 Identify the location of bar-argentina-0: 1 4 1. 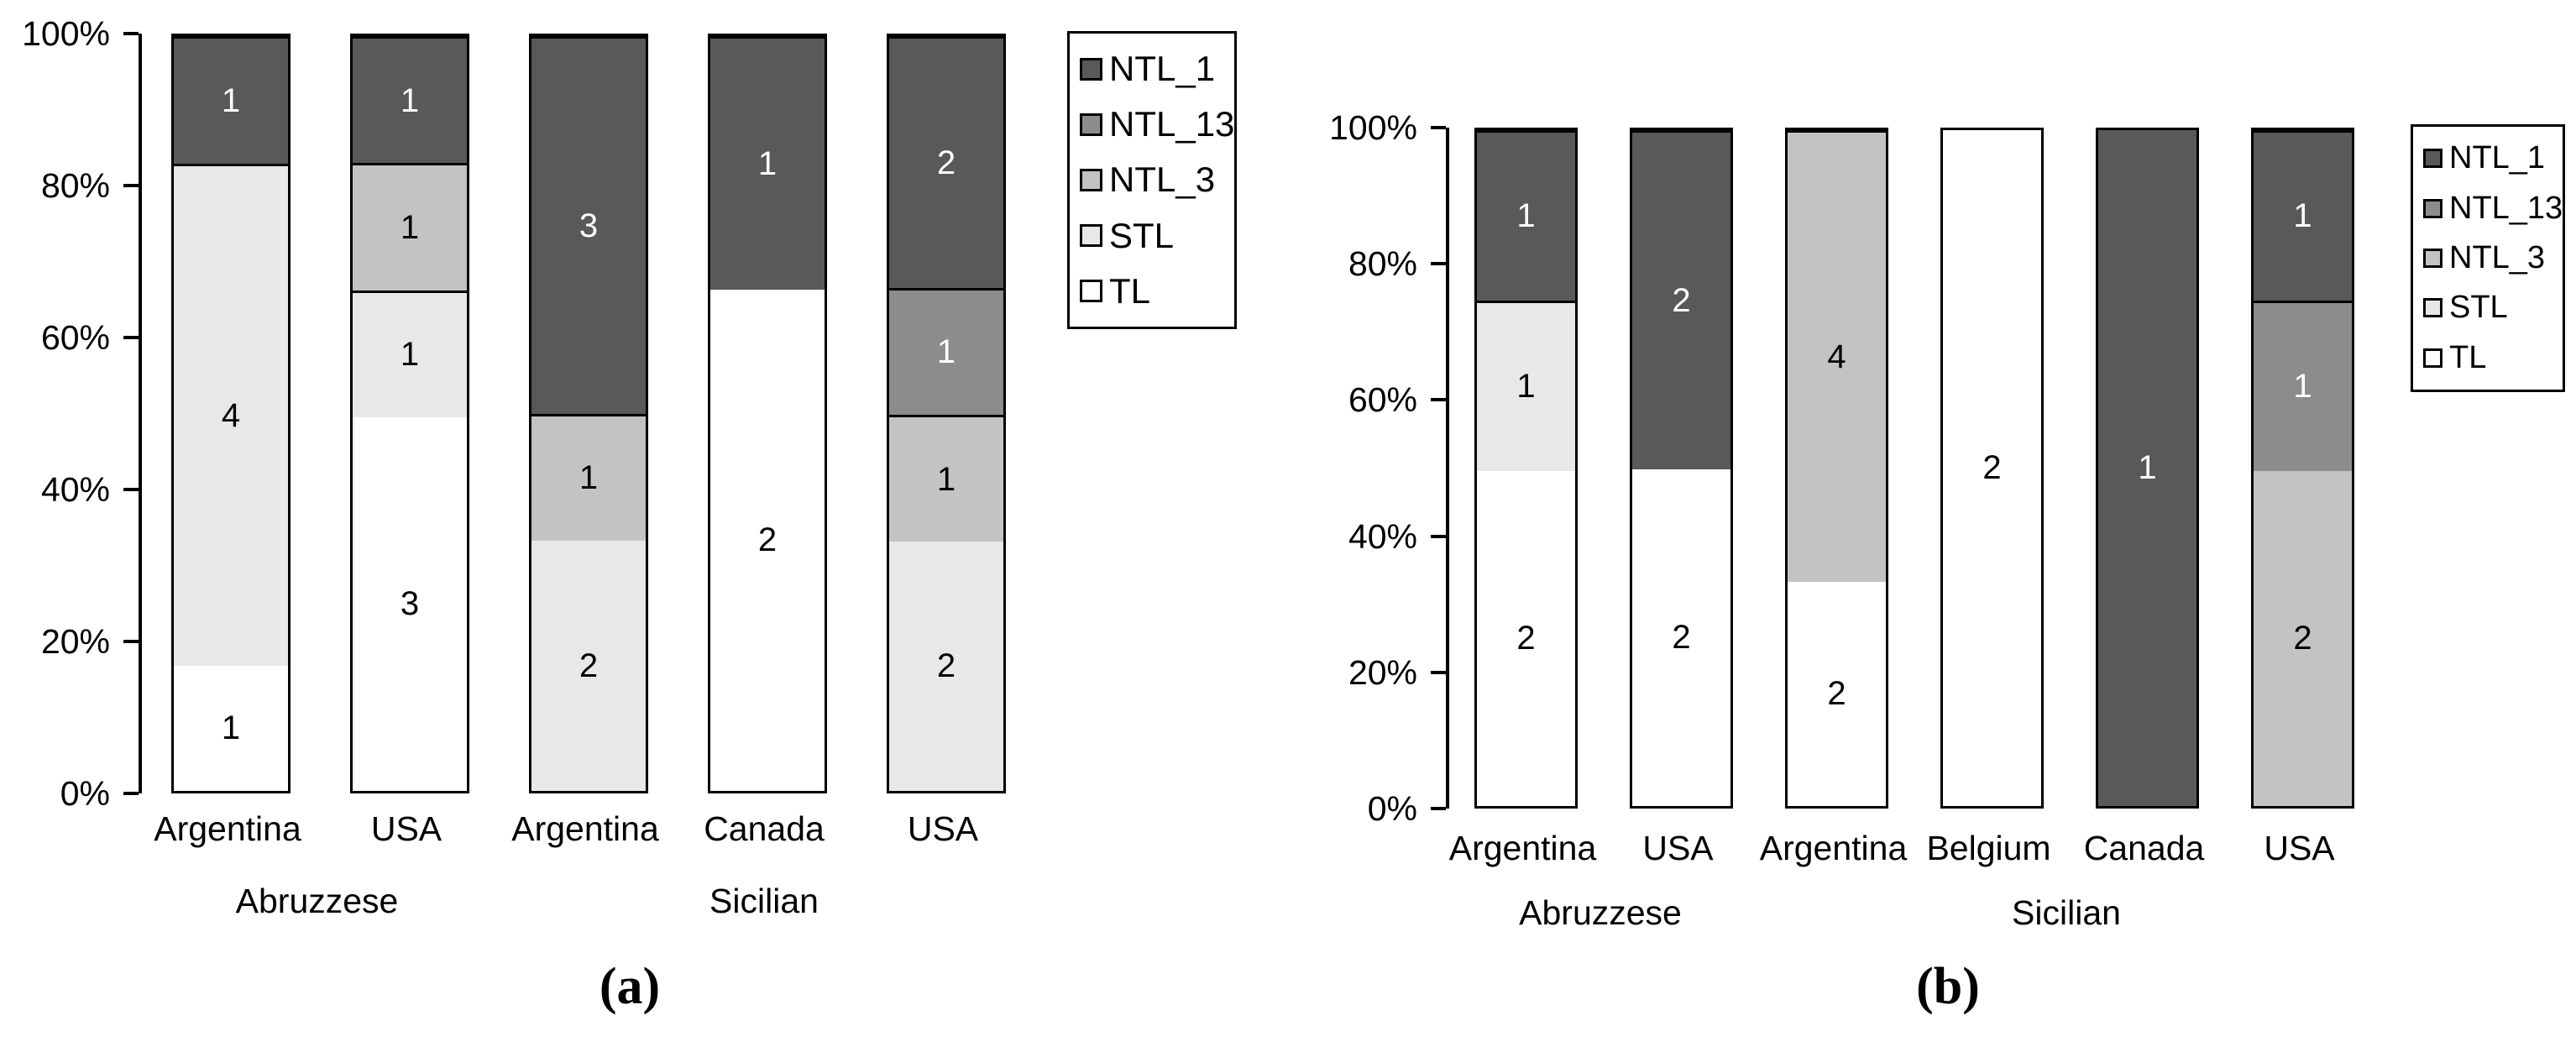
(231, 413).